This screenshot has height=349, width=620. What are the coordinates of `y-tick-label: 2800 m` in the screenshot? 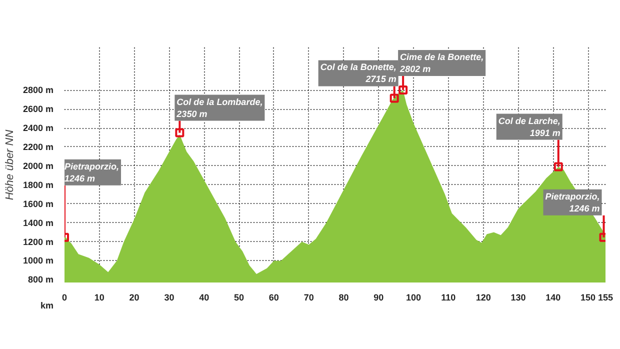 It's located at (38, 90).